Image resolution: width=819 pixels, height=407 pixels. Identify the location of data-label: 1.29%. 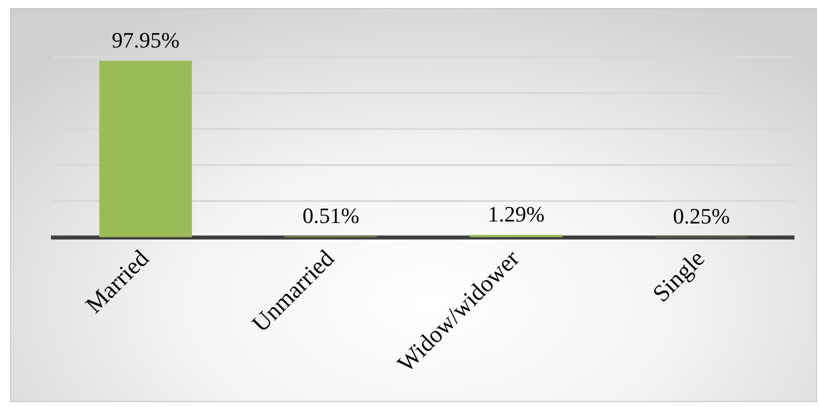
(516, 214).